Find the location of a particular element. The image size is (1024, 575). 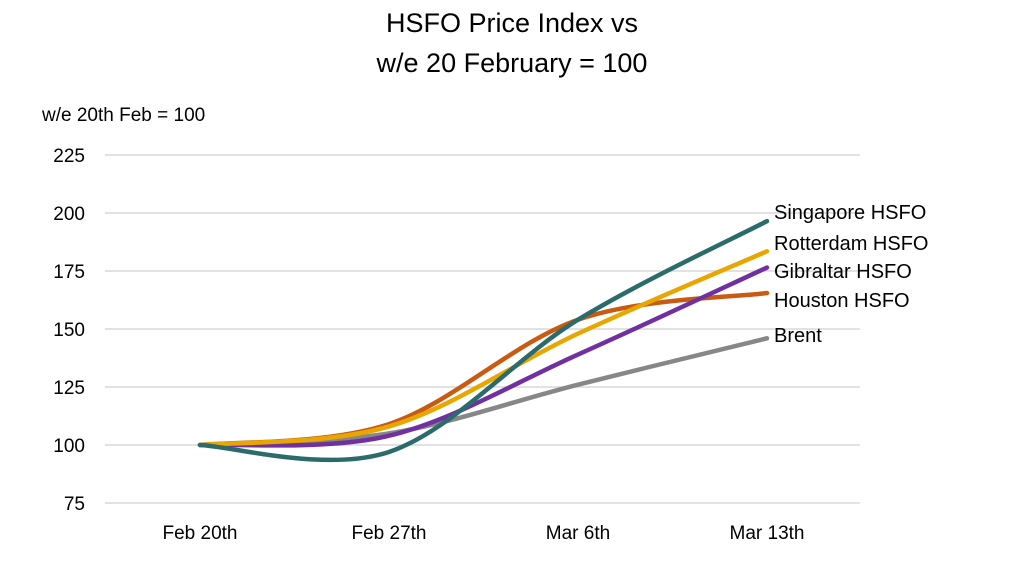

y-tick-label: 75 is located at coordinates (74, 504).